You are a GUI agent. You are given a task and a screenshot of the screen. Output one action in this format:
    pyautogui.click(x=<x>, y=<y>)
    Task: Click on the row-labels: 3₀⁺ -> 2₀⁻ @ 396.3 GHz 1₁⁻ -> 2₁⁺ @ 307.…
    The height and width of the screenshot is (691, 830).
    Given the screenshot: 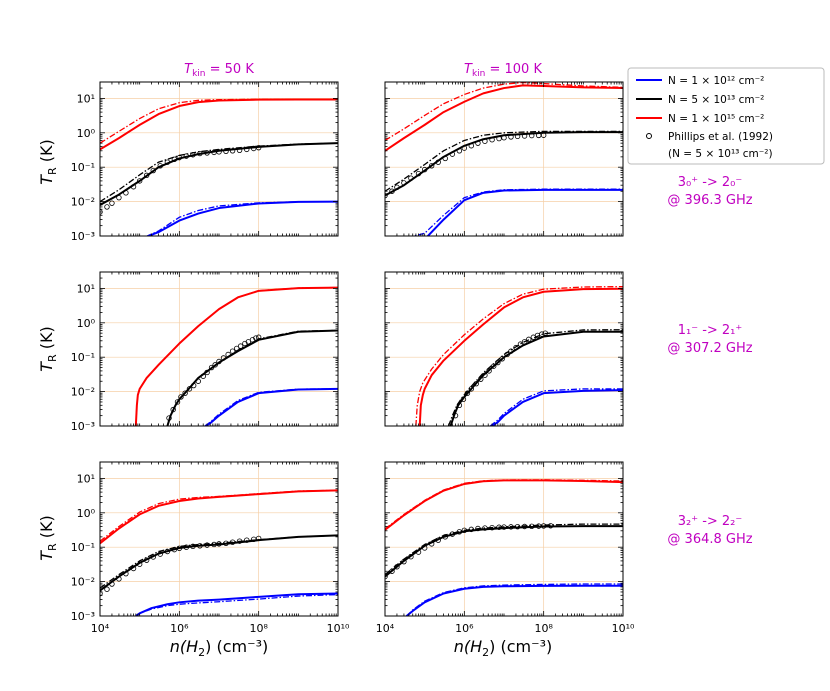 What is the action you would take?
    pyautogui.click(x=709, y=361)
    